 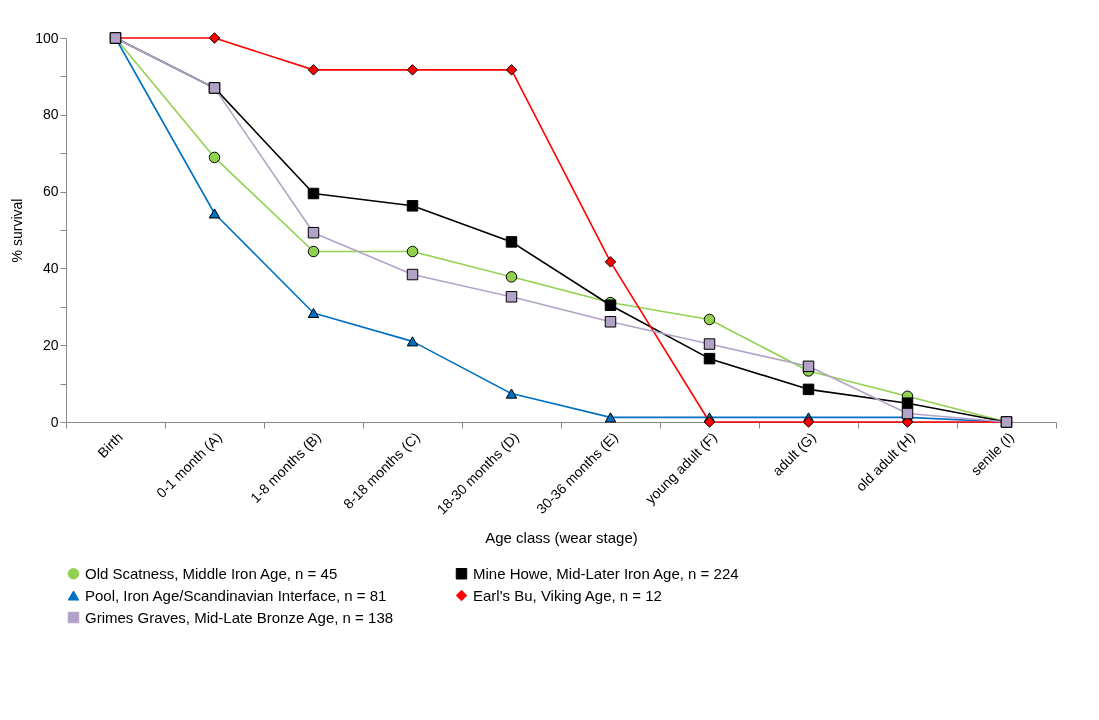 What do you see at coordinates (17, 230) in the screenshot?
I see `y-axis-title: % survival` at bounding box center [17, 230].